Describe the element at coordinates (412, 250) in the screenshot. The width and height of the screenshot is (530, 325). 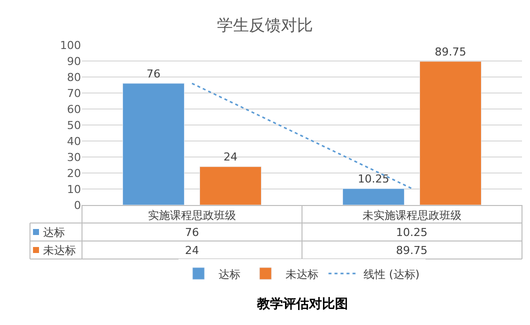
I see `data-label: 89.75` at that location.